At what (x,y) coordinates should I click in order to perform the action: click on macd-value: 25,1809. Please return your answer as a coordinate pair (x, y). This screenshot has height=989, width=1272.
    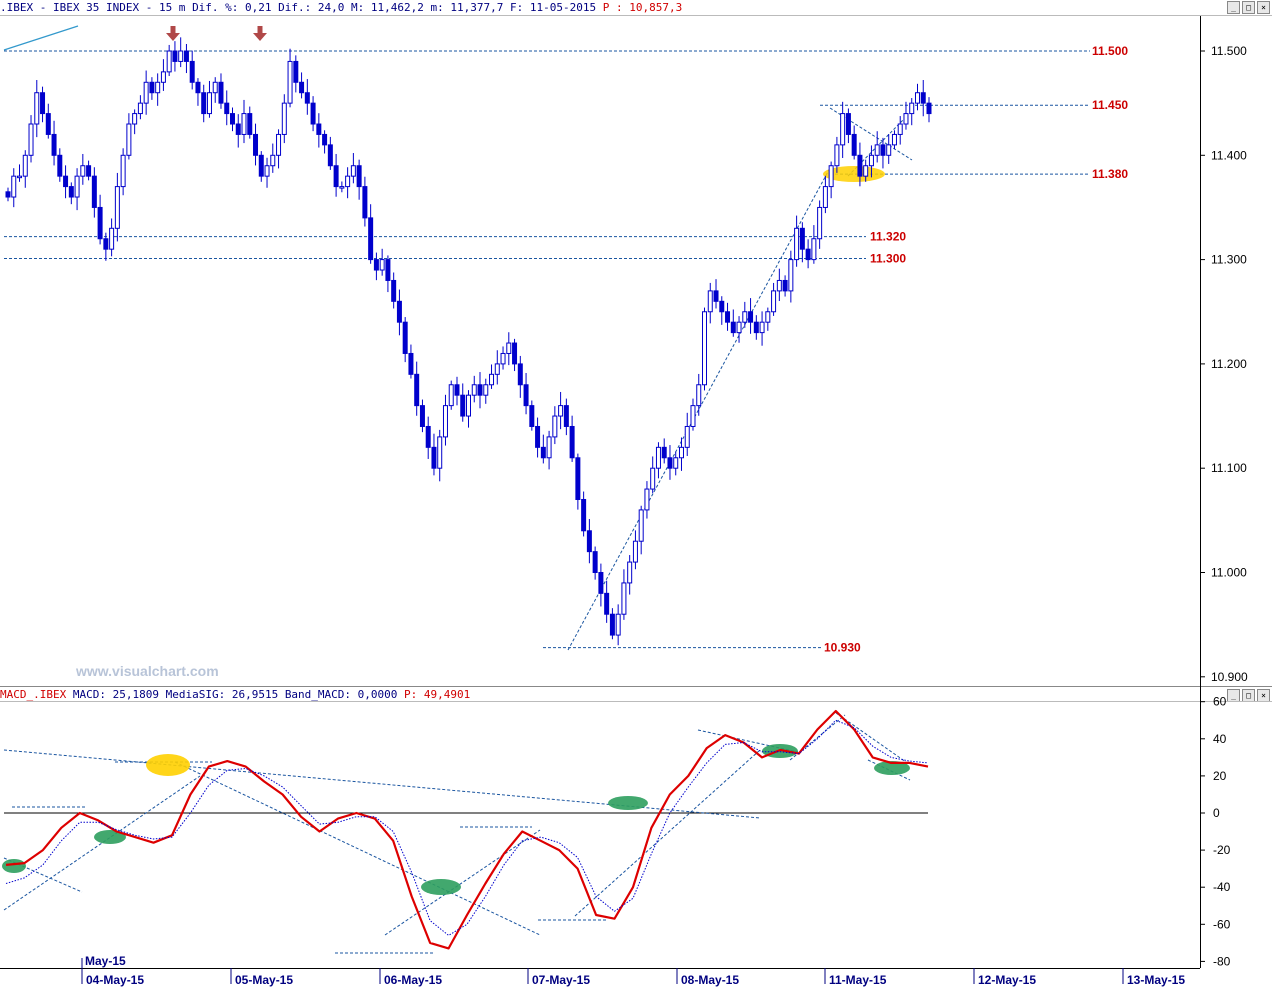
    Looking at the image, I should click on (135, 694).